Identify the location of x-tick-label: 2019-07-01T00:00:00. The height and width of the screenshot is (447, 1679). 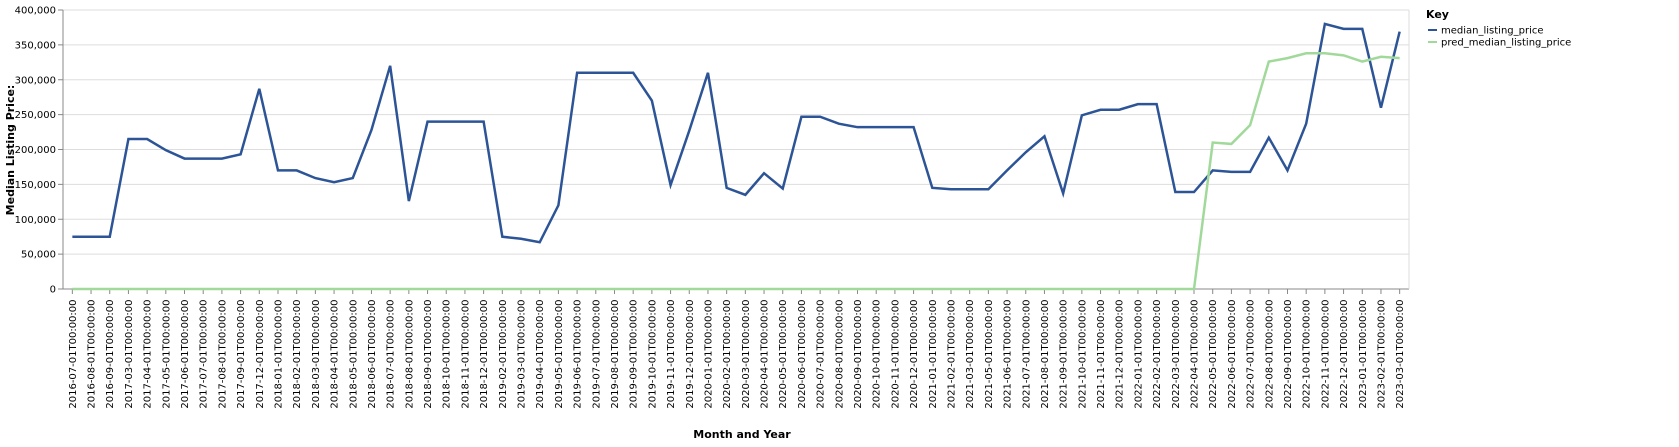
(596, 354).